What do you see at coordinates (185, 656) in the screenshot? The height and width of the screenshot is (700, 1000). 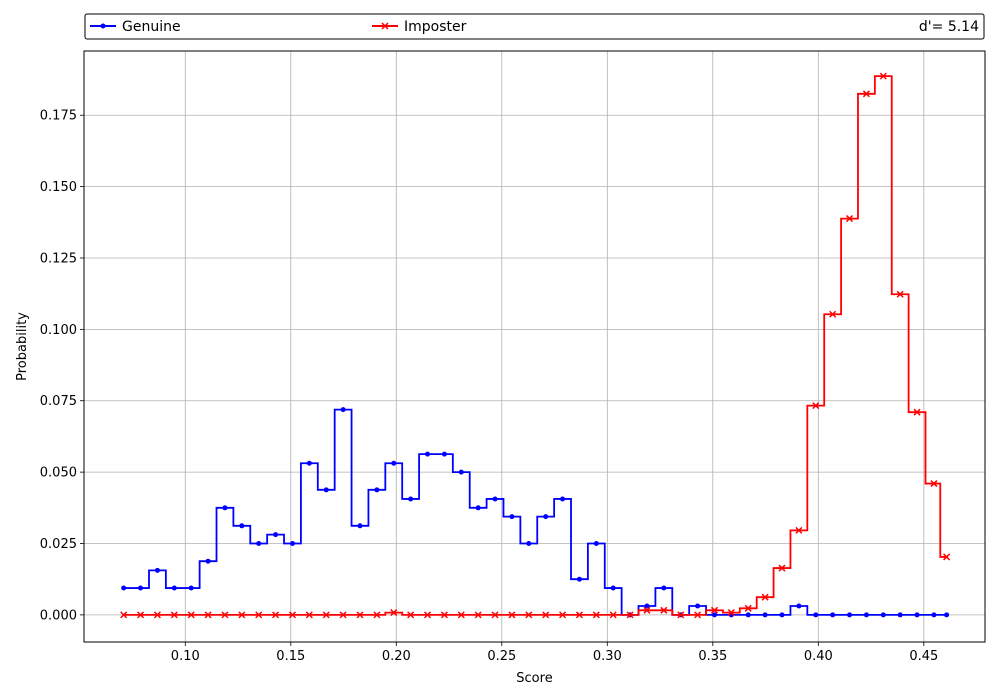 I see `x-tick-label: 0.10` at bounding box center [185, 656].